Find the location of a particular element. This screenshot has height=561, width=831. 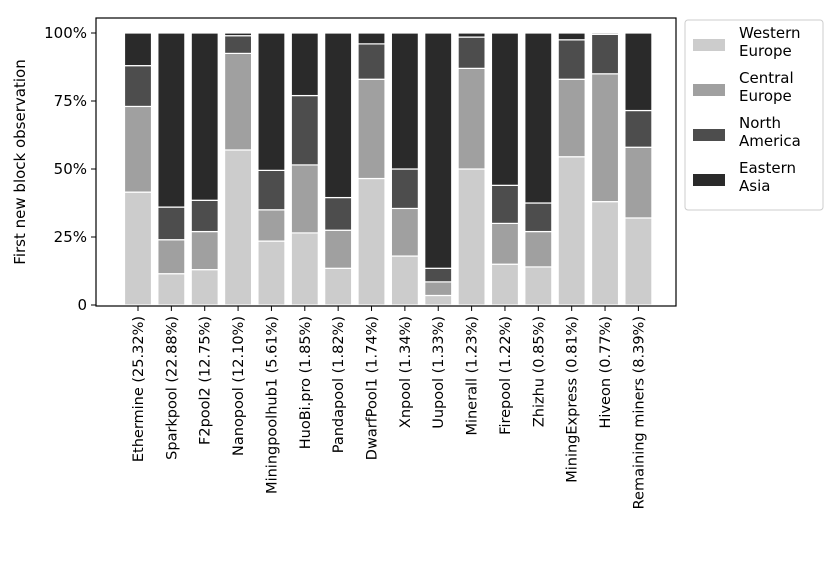

x-tick-label: DwarfPool1 (1.74%) is located at coordinates (373, 388).